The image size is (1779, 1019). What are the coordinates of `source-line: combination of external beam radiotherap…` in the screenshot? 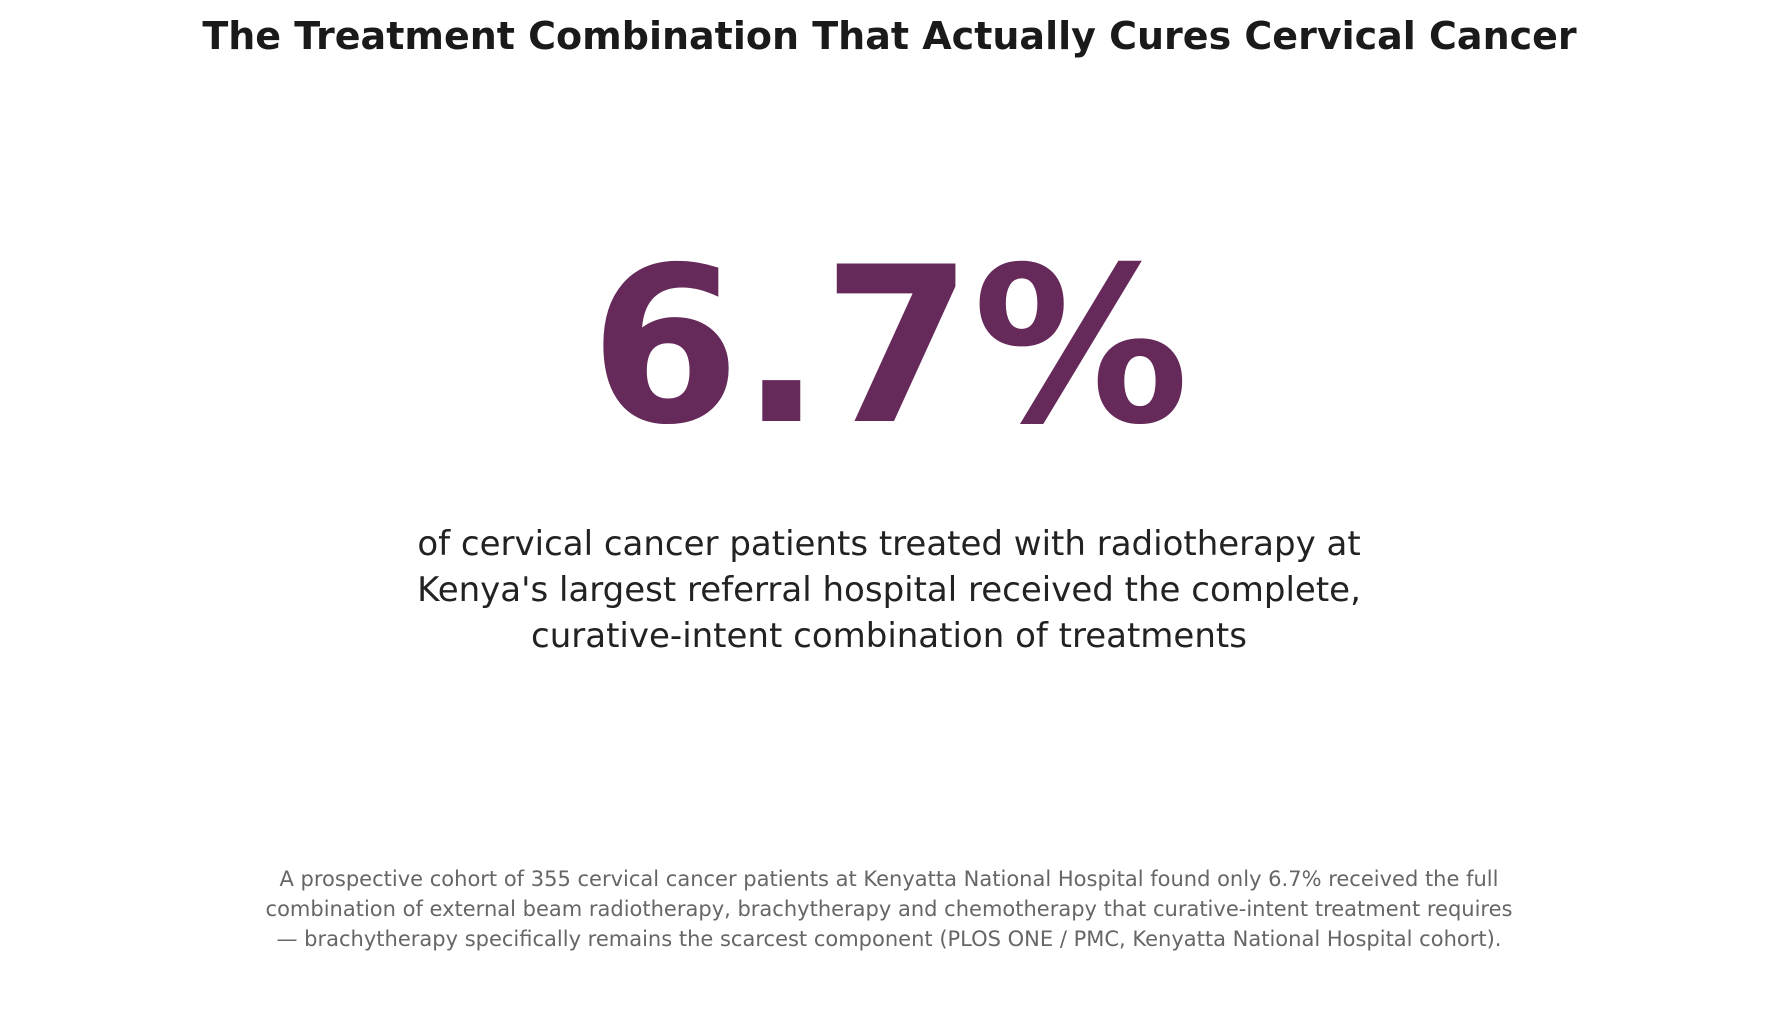 It's located at (889, 909).